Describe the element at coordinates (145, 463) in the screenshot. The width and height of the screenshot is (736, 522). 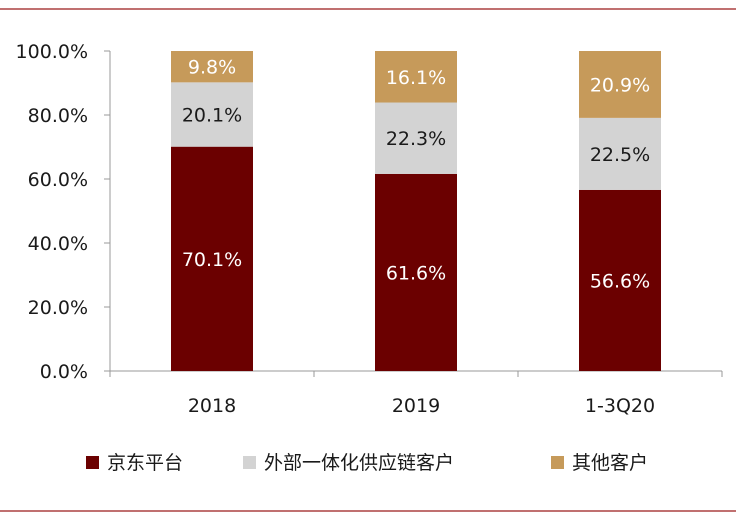
I see `legend-label: 京东平台` at that location.